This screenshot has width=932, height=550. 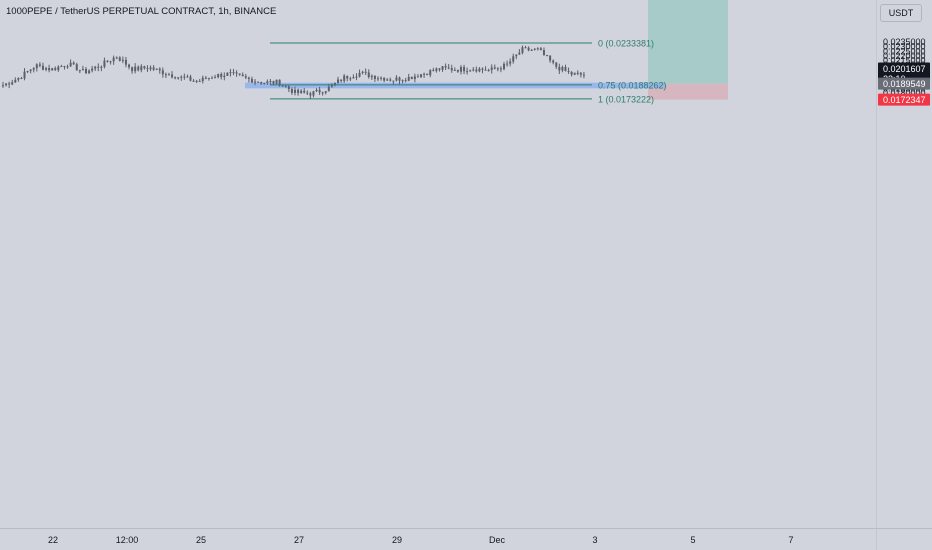 What do you see at coordinates (455, 85) in the screenshot?
I see `demand-zone` at bounding box center [455, 85].